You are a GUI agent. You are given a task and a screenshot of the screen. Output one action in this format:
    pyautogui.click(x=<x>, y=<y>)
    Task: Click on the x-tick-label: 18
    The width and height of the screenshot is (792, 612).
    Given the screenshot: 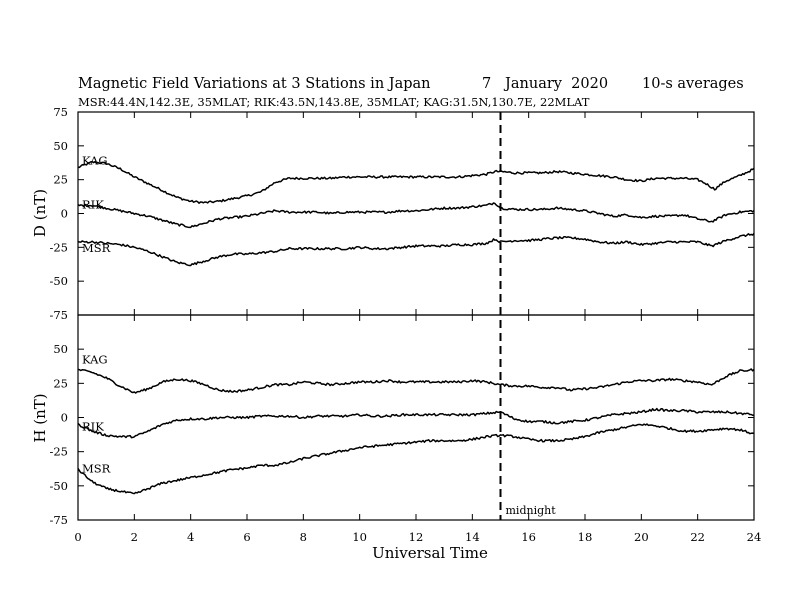 What is the action you would take?
    pyautogui.click(x=585, y=537)
    